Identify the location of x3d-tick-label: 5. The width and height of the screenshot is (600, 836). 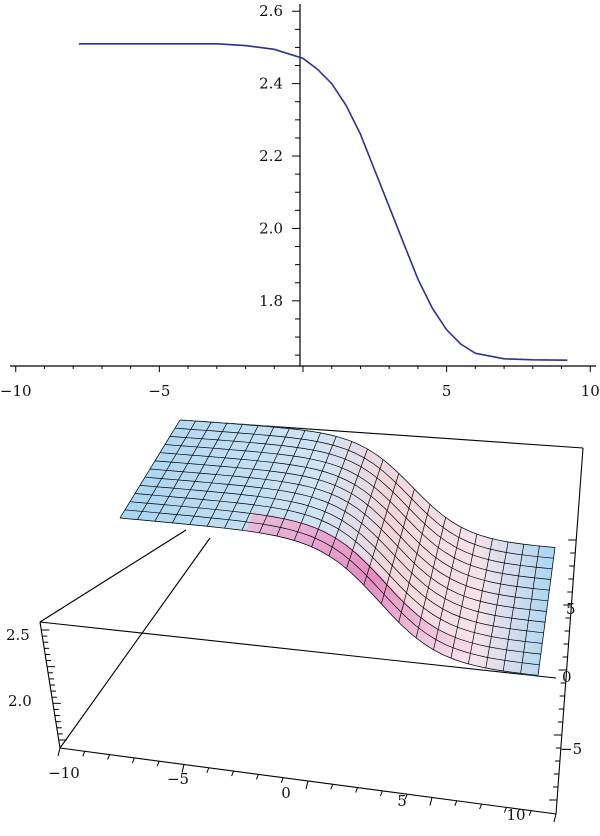
(402, 801).